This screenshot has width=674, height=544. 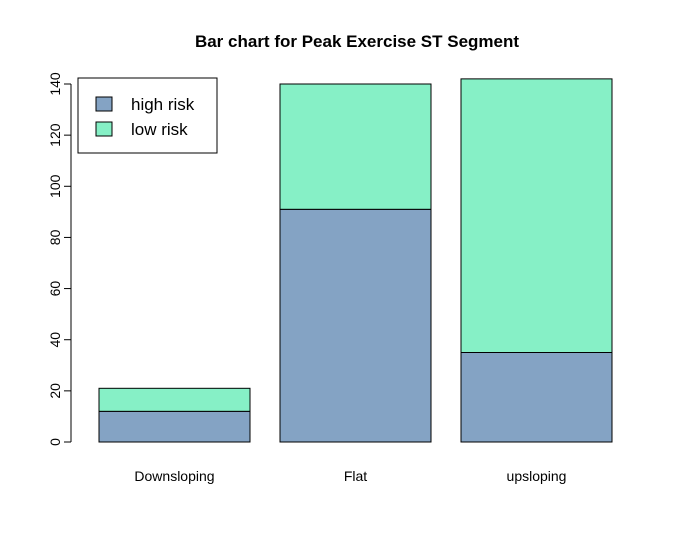 I want to click on y-tick-label: 140, so click(x=55, y=84).